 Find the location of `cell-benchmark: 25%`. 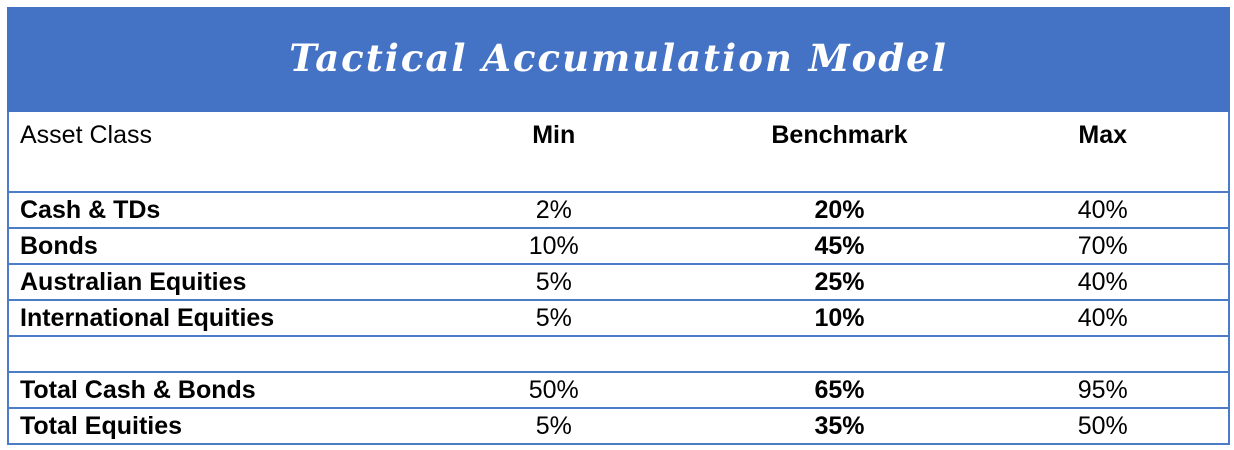

cell-benchmark: 25% is located at coordinates (839, 282).